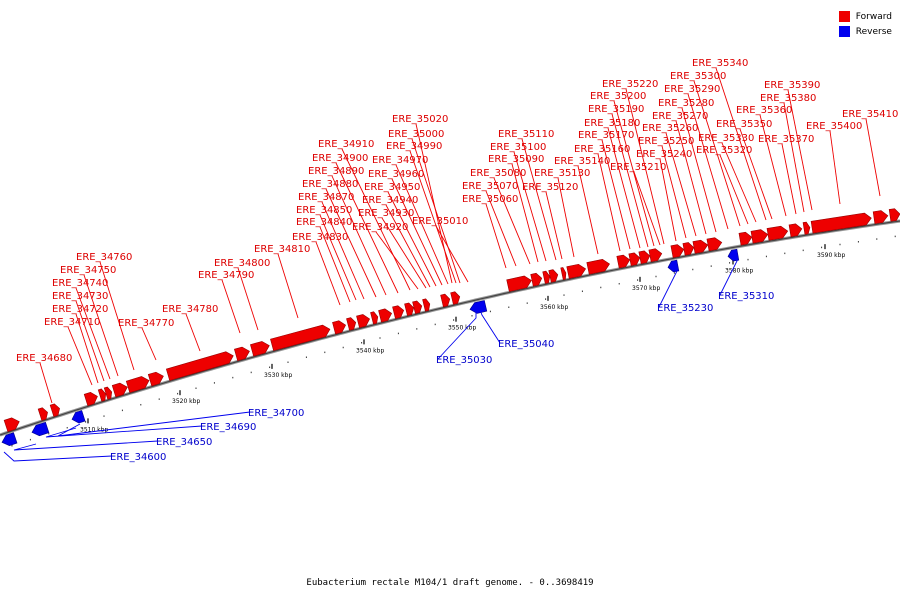 Image resolution: width=900 pixels, height=600 pixels. What do you see at coordinates (104, 257) in the screenshot?
I see `forward-gene-label: ERE_34760` at bounding box center [104, 257].